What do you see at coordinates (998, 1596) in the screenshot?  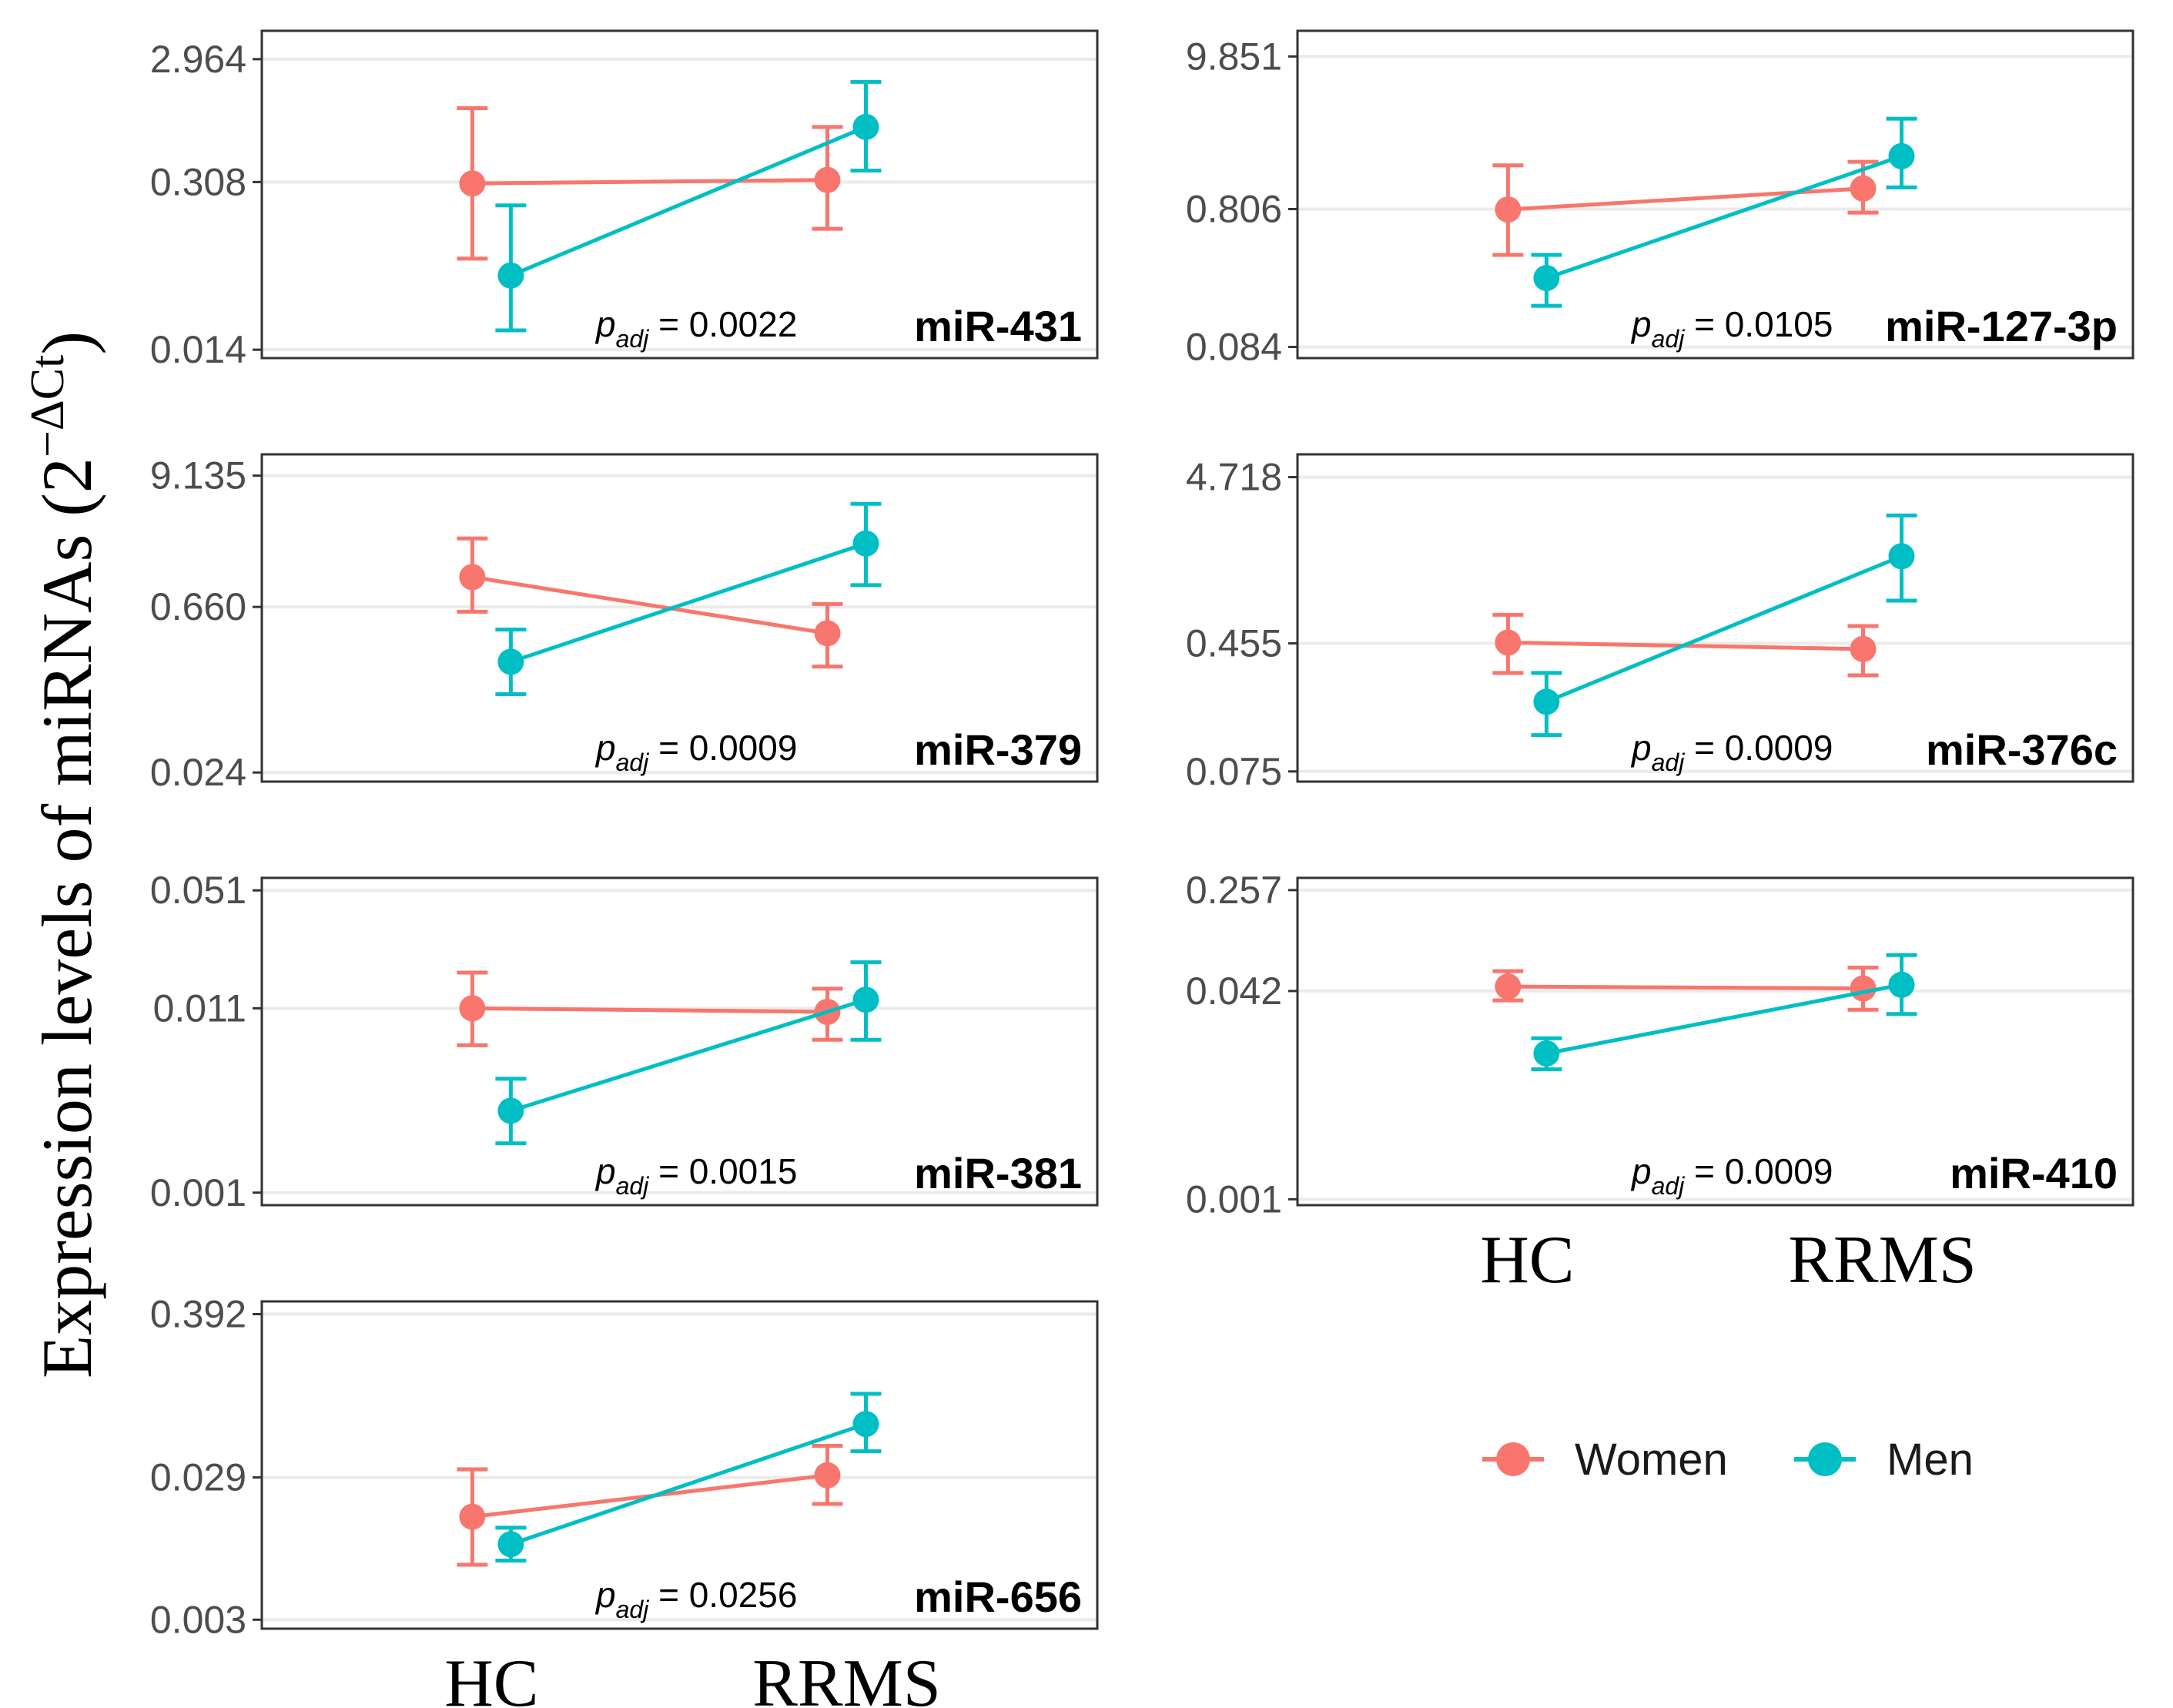 I see `gene-label: miR-656` at bounding box center [998, 1596].